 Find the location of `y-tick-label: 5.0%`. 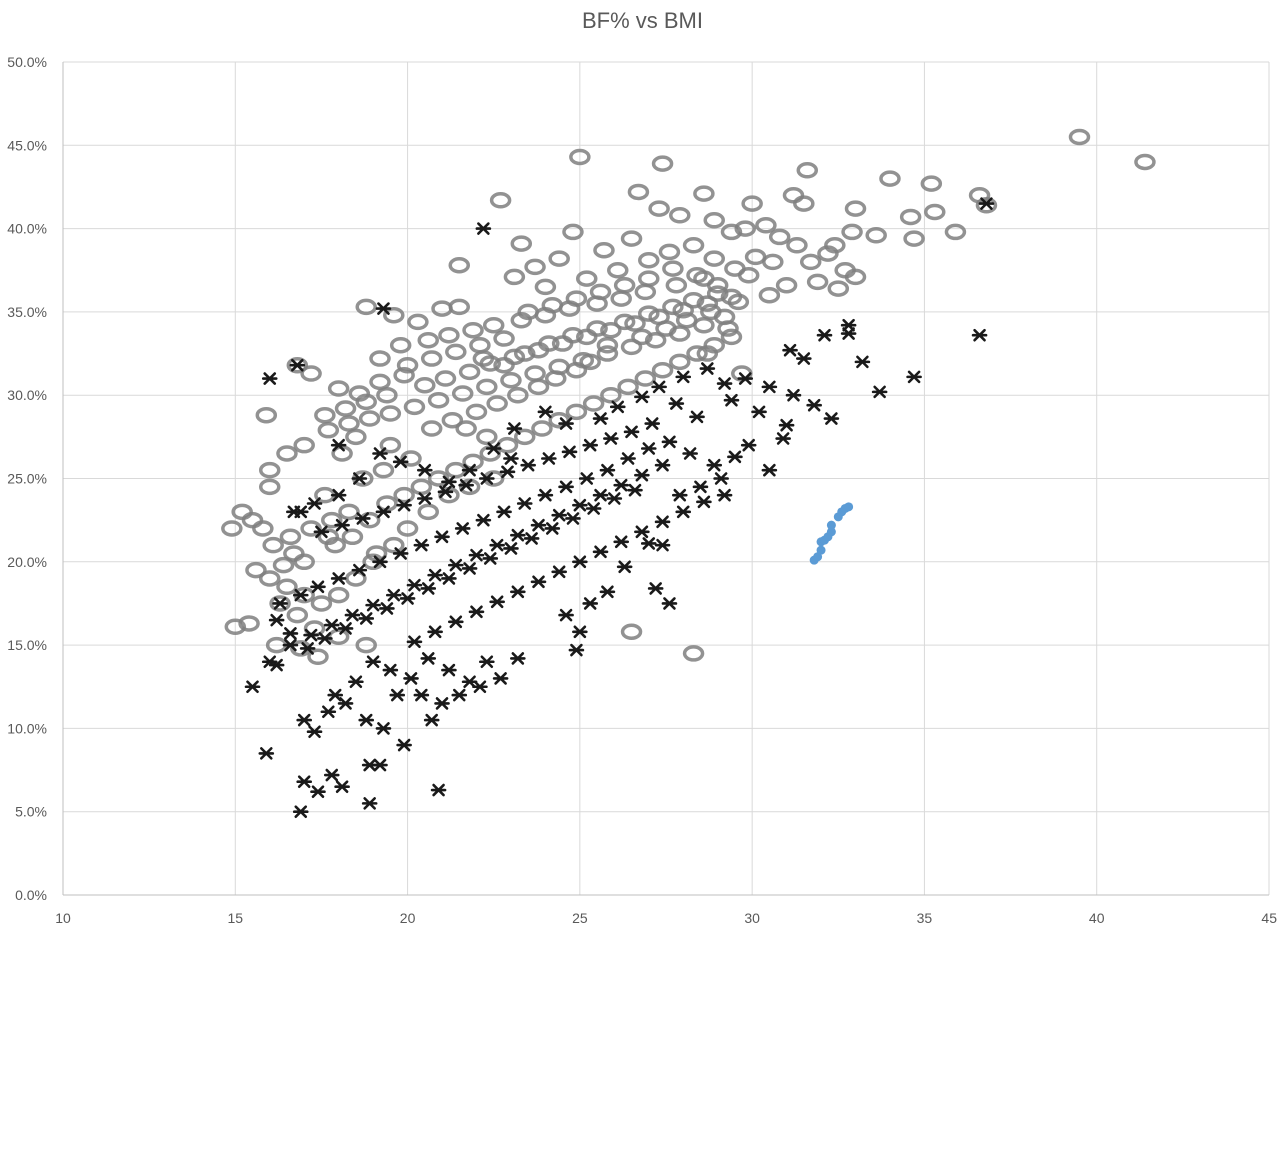

y-tick-label: 5.0% is located at coordinates (31, 812).